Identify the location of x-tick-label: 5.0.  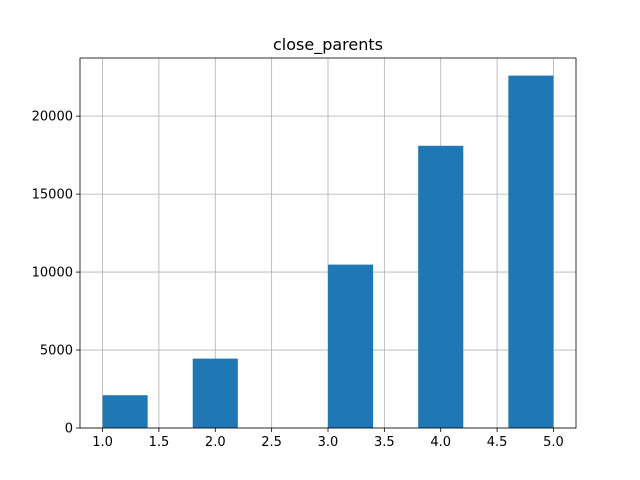
(553, 442).